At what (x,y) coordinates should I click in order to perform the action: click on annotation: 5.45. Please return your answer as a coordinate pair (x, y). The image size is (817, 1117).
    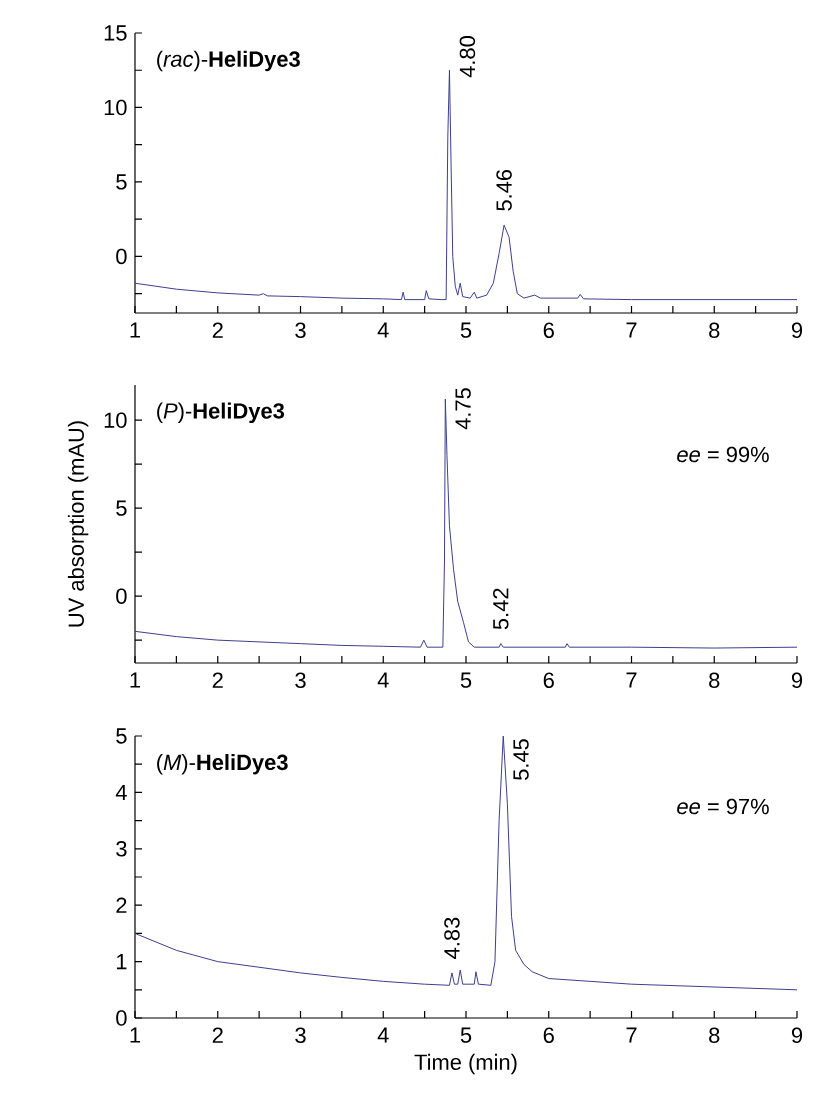
    Looking at the image, I should click on (521, 759).